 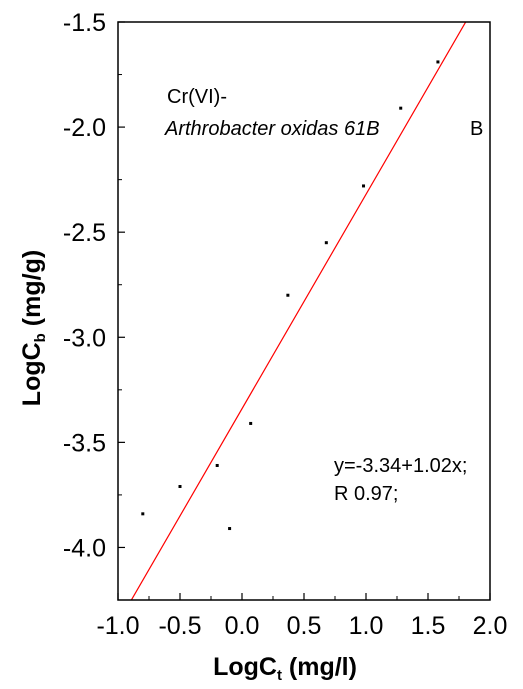 I want to click on species-label-line2: Arthrobacter oxidas 61B, so click(x=272, y=129).